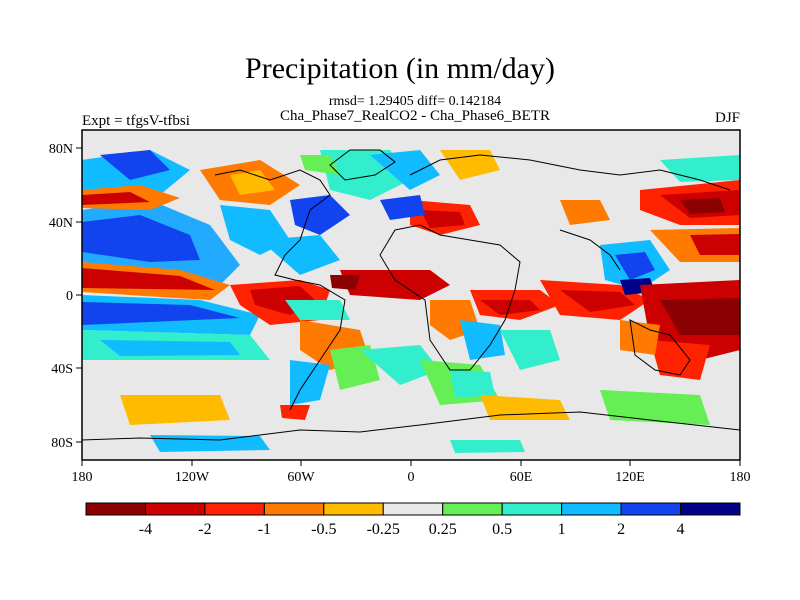  Describe the element at coordinates (61, 149) in the screenshot. I see `y-tick-label: 80N` at that location.